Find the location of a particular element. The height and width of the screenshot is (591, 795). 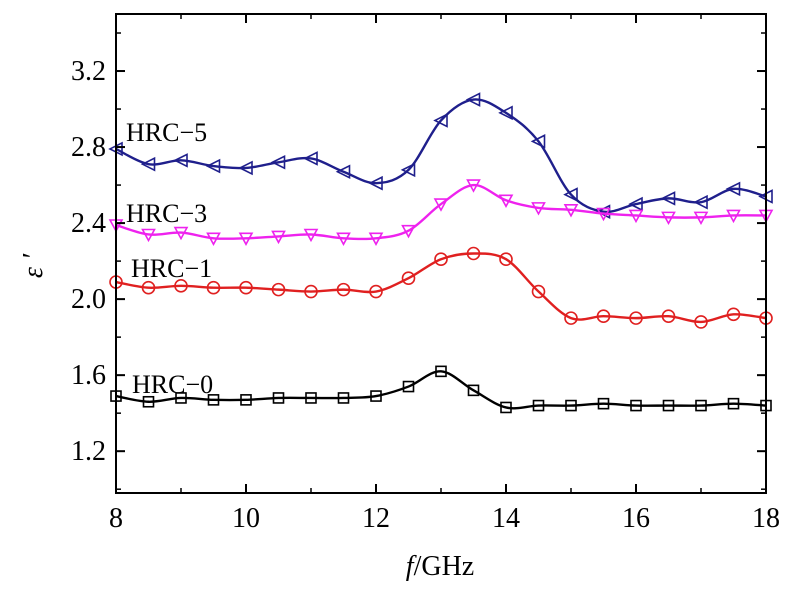

y-tick-label: 2.0 is located at coordinates (88, 299).